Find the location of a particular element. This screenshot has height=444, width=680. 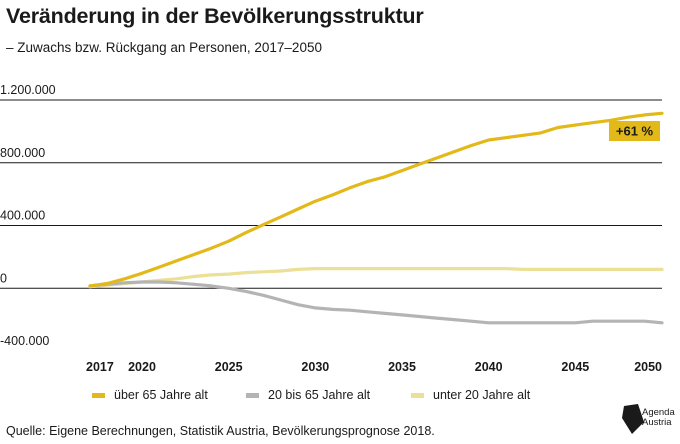

legend-label-20to65: 20 bis 65 Jahre alt is located at coordinates (319, 395).